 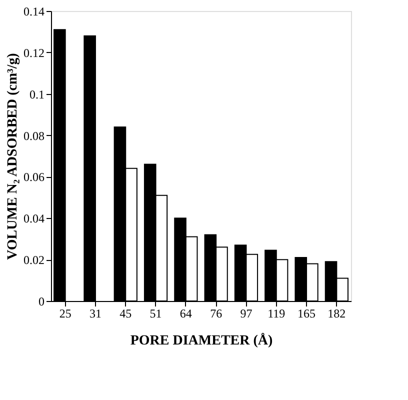 What do you see at coordinates (126, 313) in the screenshot?
I see `x-tick-label: 45` at bounding box center [126, 313].